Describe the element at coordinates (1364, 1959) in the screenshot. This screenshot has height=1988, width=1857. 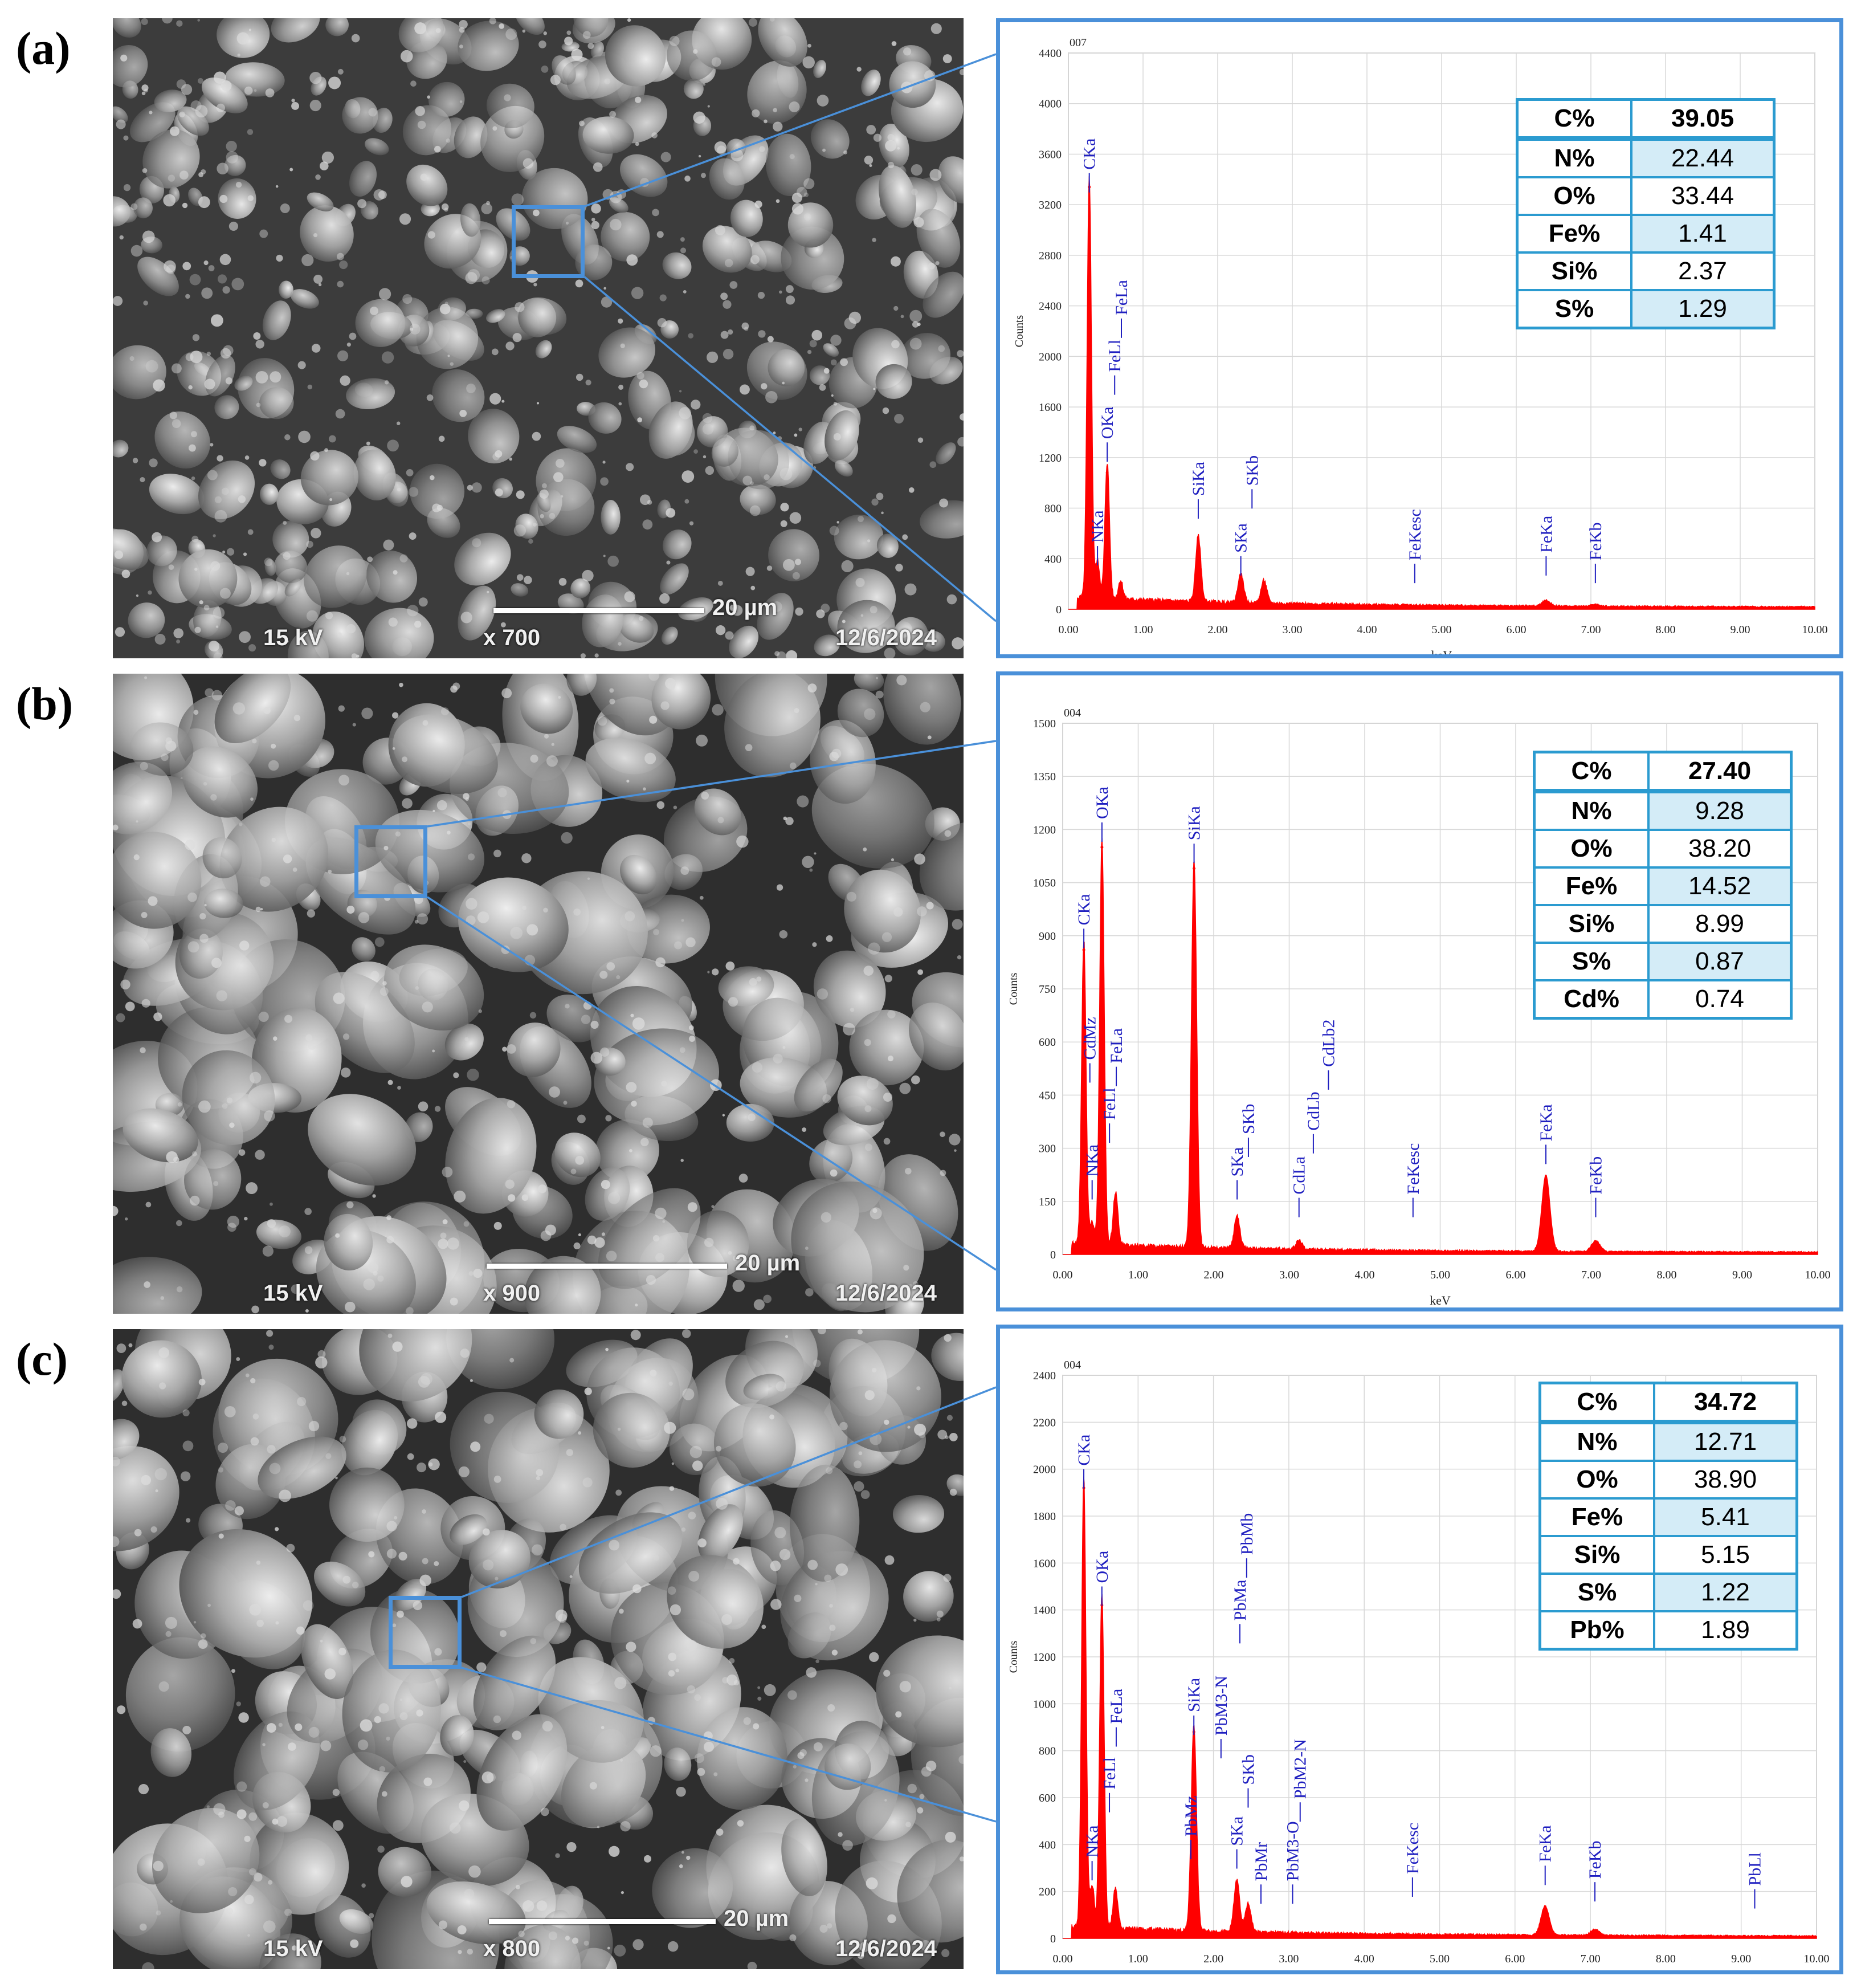
I see `x-tick-label: 4.00` at that location.